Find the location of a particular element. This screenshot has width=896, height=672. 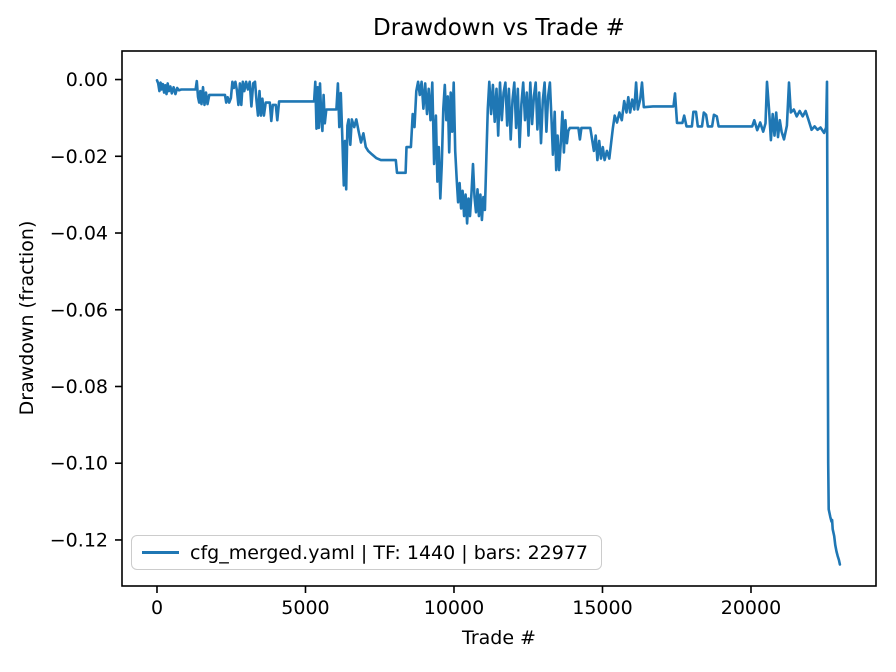

y-tick-label: −0.02 is located at coordinates (79, 157).